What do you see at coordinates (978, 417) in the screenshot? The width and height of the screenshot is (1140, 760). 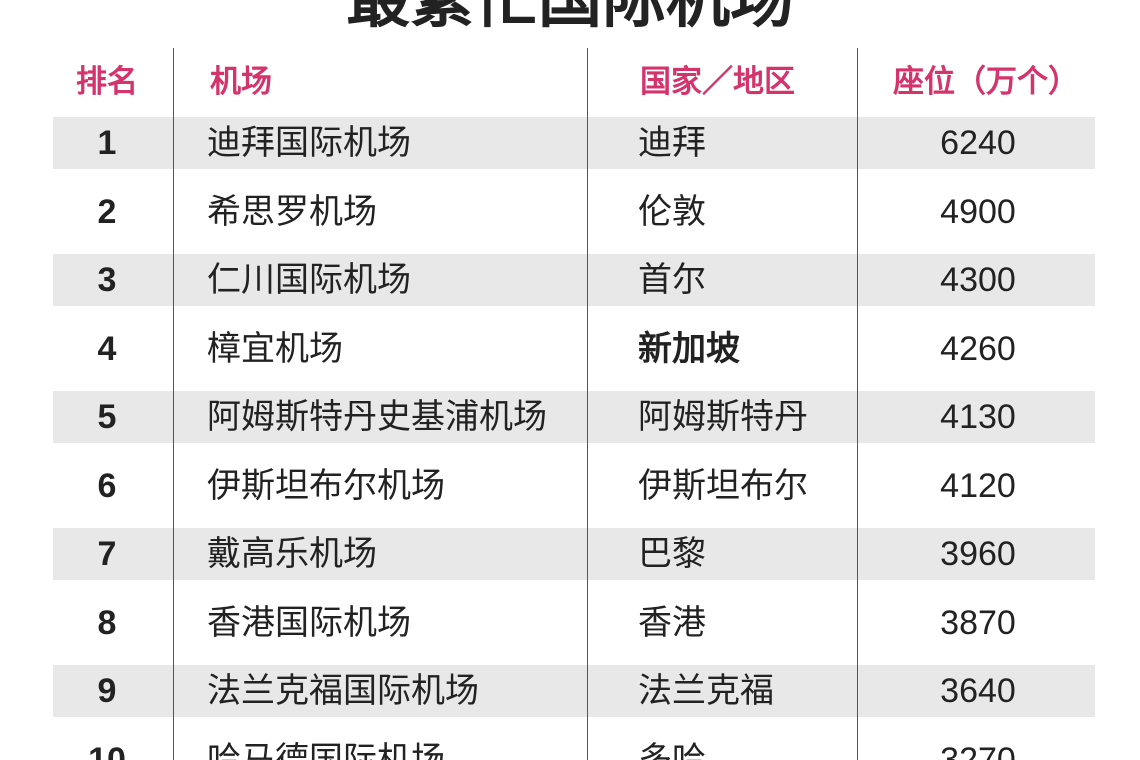 I see `seats-cell: 4130` at bounding box center [978, 417].